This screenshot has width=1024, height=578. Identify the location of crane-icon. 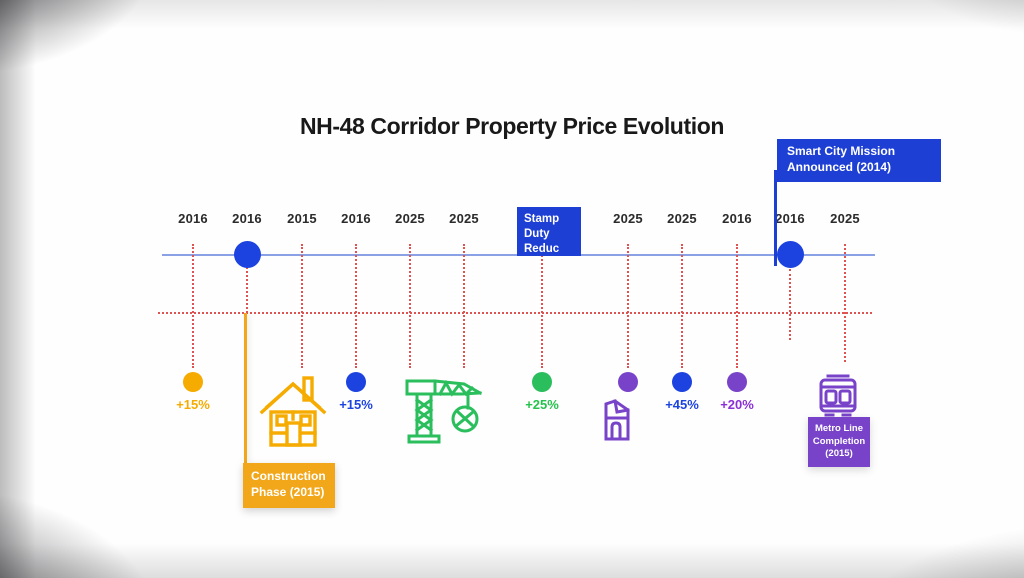
(446, 406).